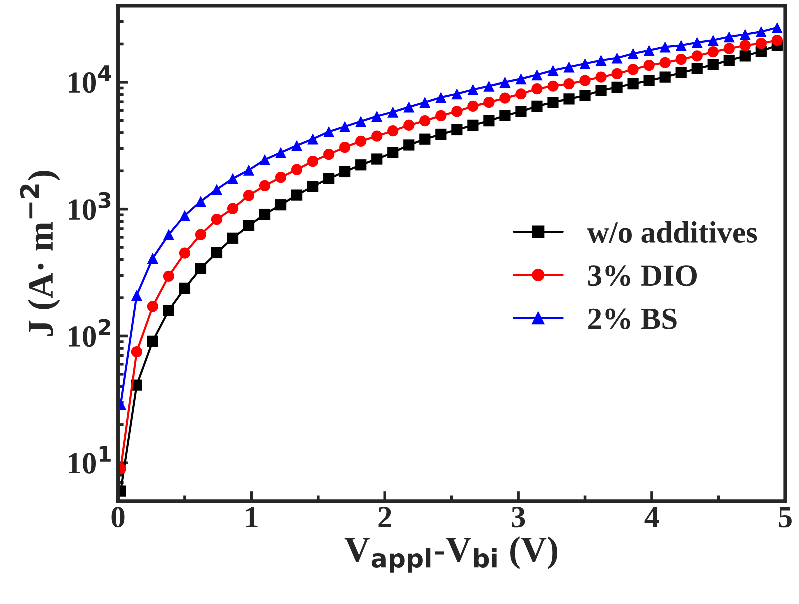 This screenshot has height=604, width=799. Describe the element at coordinates (40, 253) in the screenshot. I see `y-axis-title: J (A· m$^{−2}$)` at that location.